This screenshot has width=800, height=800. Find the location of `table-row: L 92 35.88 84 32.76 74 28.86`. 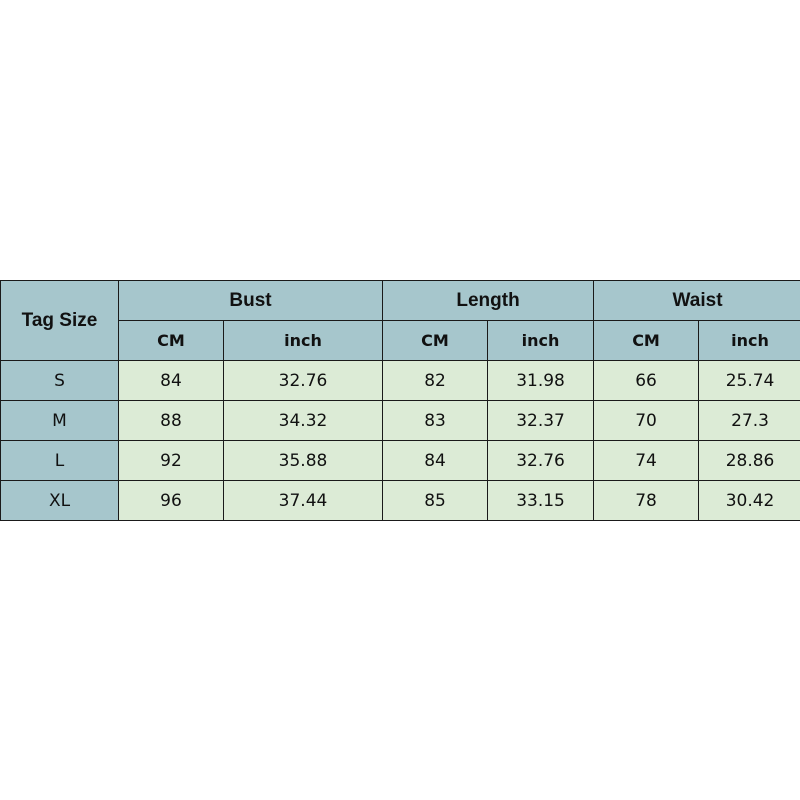

table-row: L 92 35.88 84 32.76 74 28.86 is located at coordinates (400, 460).